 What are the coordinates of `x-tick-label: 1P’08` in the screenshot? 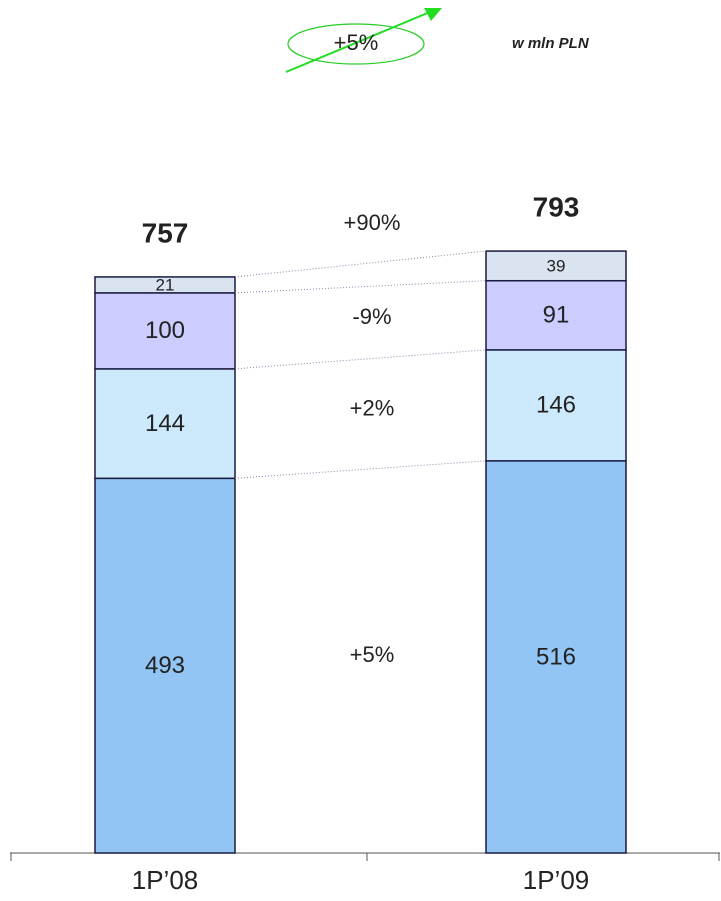 It's located at (165, 880).